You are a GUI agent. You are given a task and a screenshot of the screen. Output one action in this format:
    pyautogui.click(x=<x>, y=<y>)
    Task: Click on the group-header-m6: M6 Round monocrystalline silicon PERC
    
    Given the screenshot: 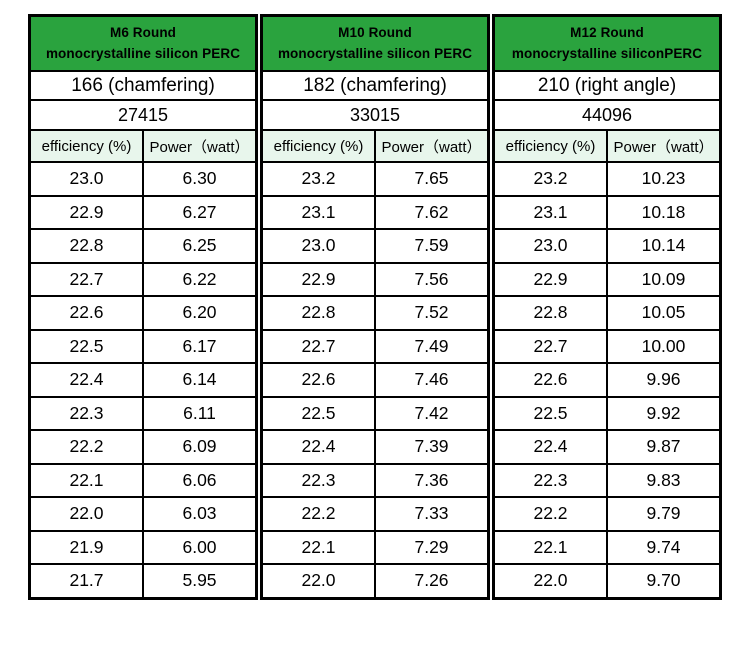 What is the action you would take?
    pyautogui.click(x=143, y=43)
    